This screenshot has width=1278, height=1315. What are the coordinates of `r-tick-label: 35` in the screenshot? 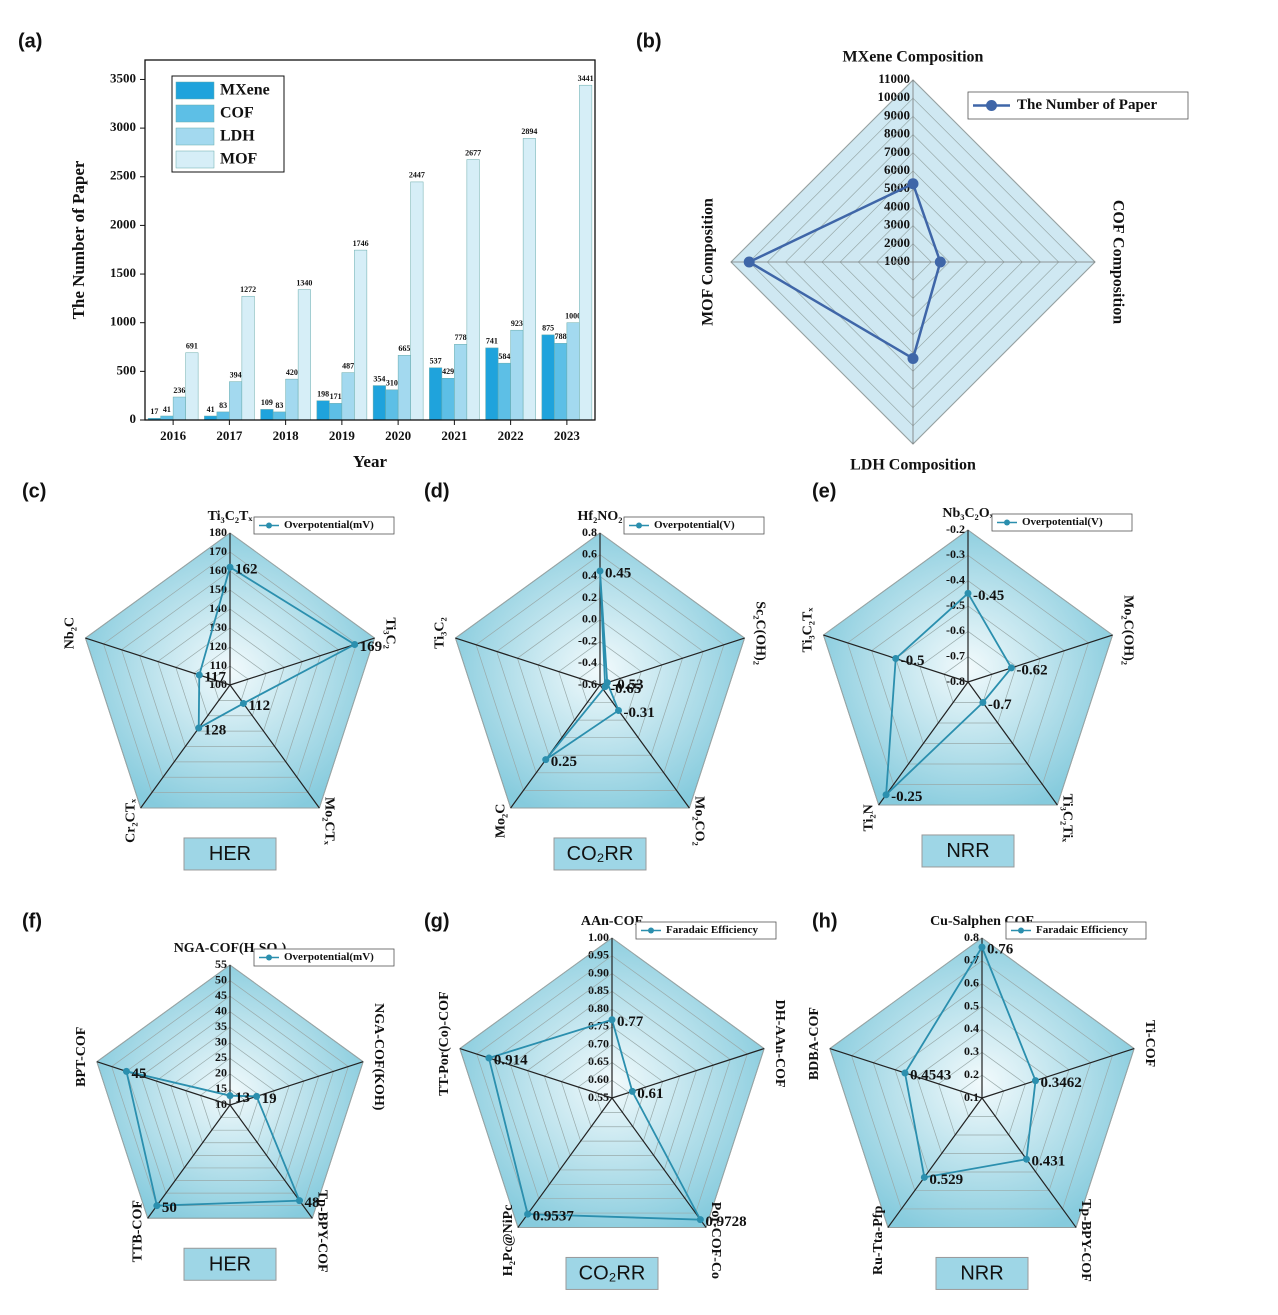 It's located at (221, 1026).